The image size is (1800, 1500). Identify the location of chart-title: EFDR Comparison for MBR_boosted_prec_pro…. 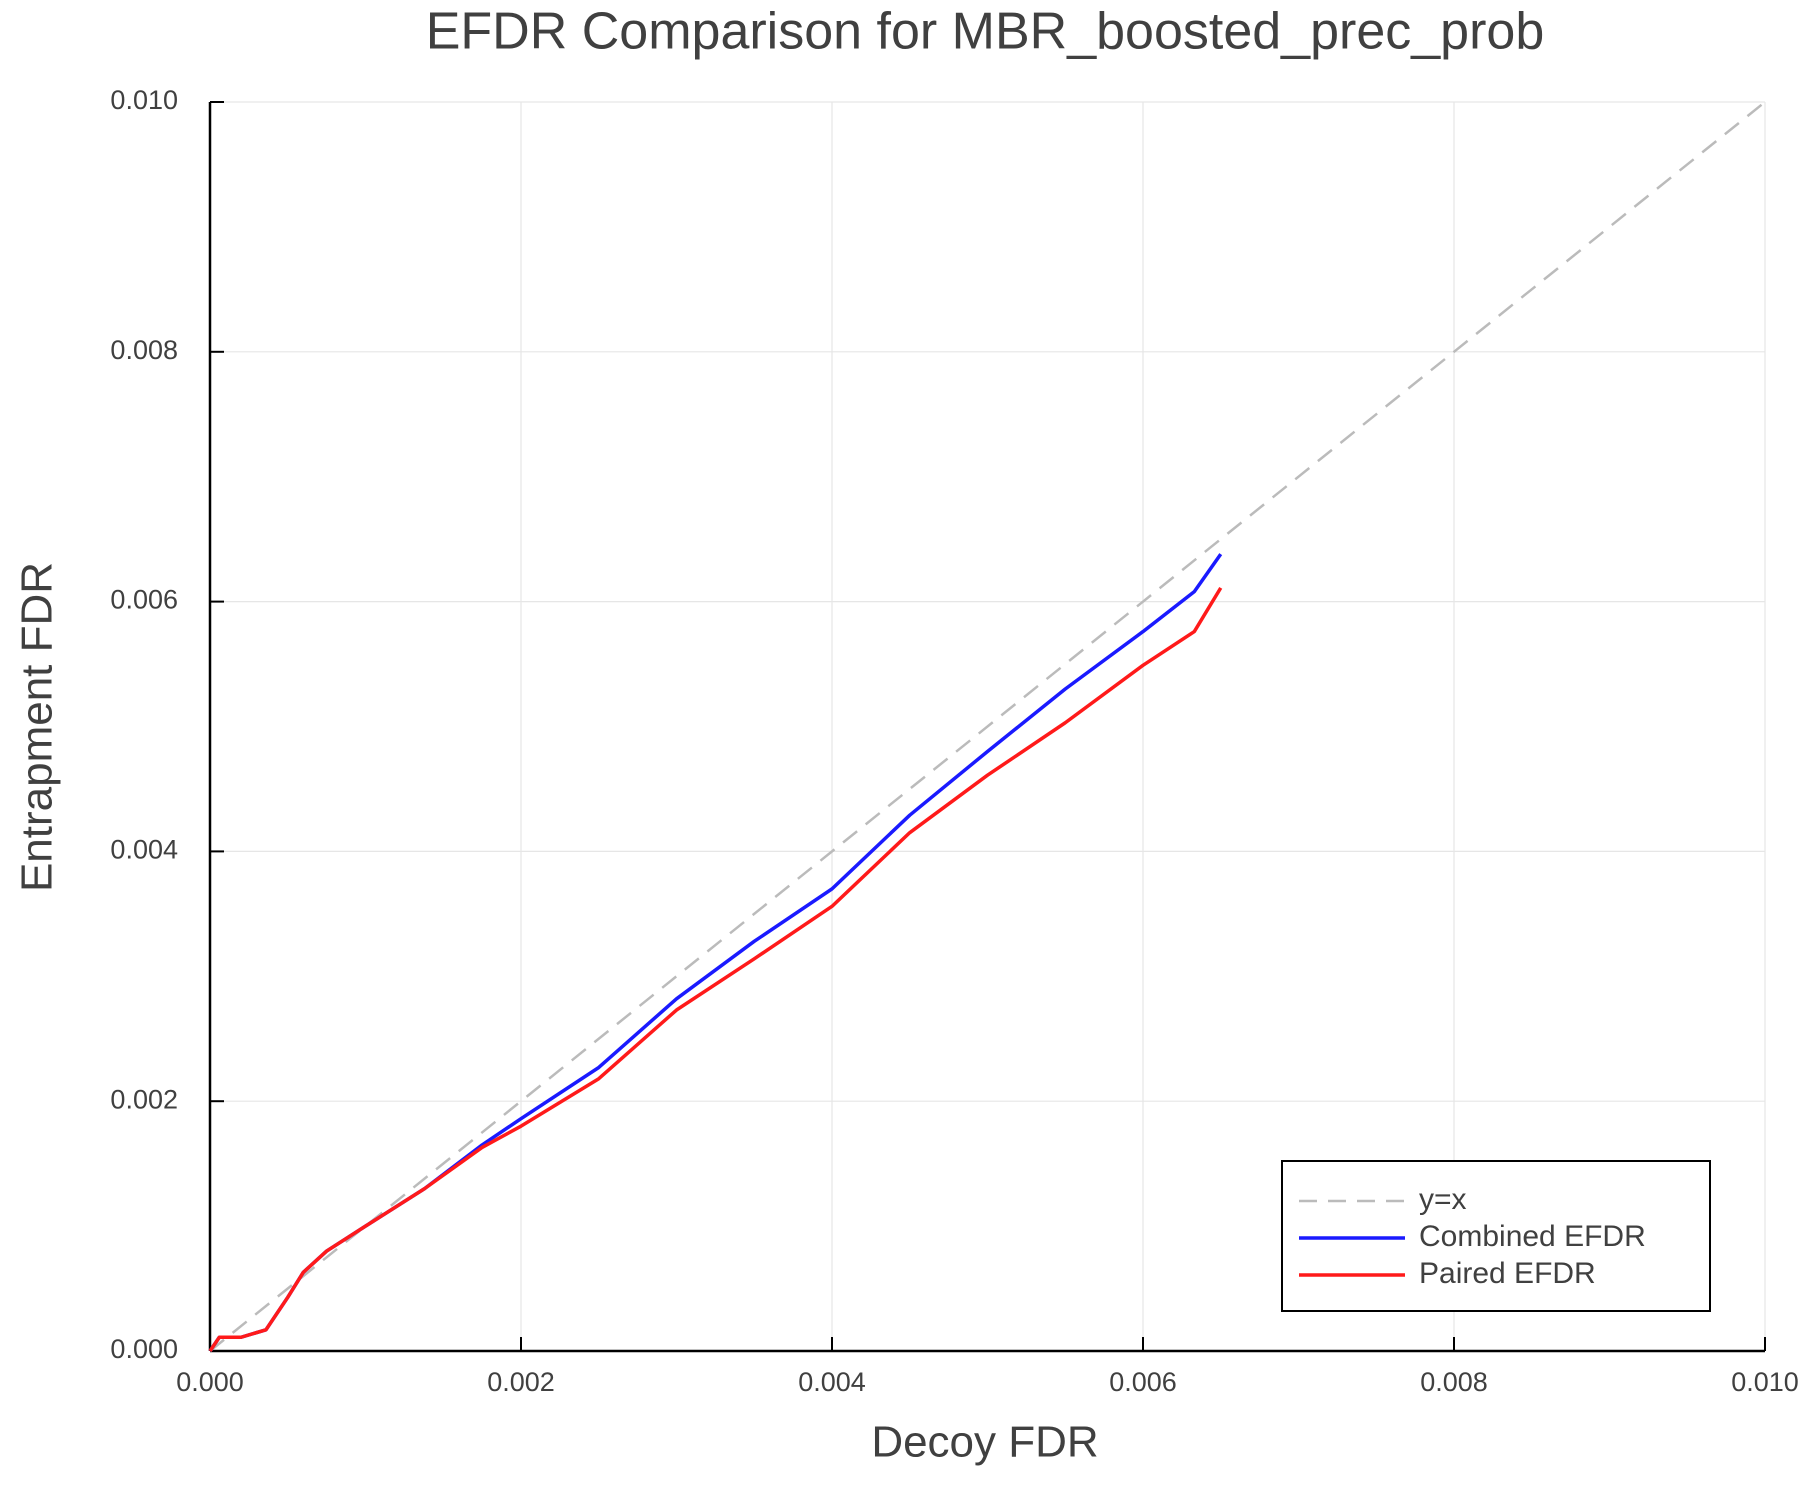
(985, 32).